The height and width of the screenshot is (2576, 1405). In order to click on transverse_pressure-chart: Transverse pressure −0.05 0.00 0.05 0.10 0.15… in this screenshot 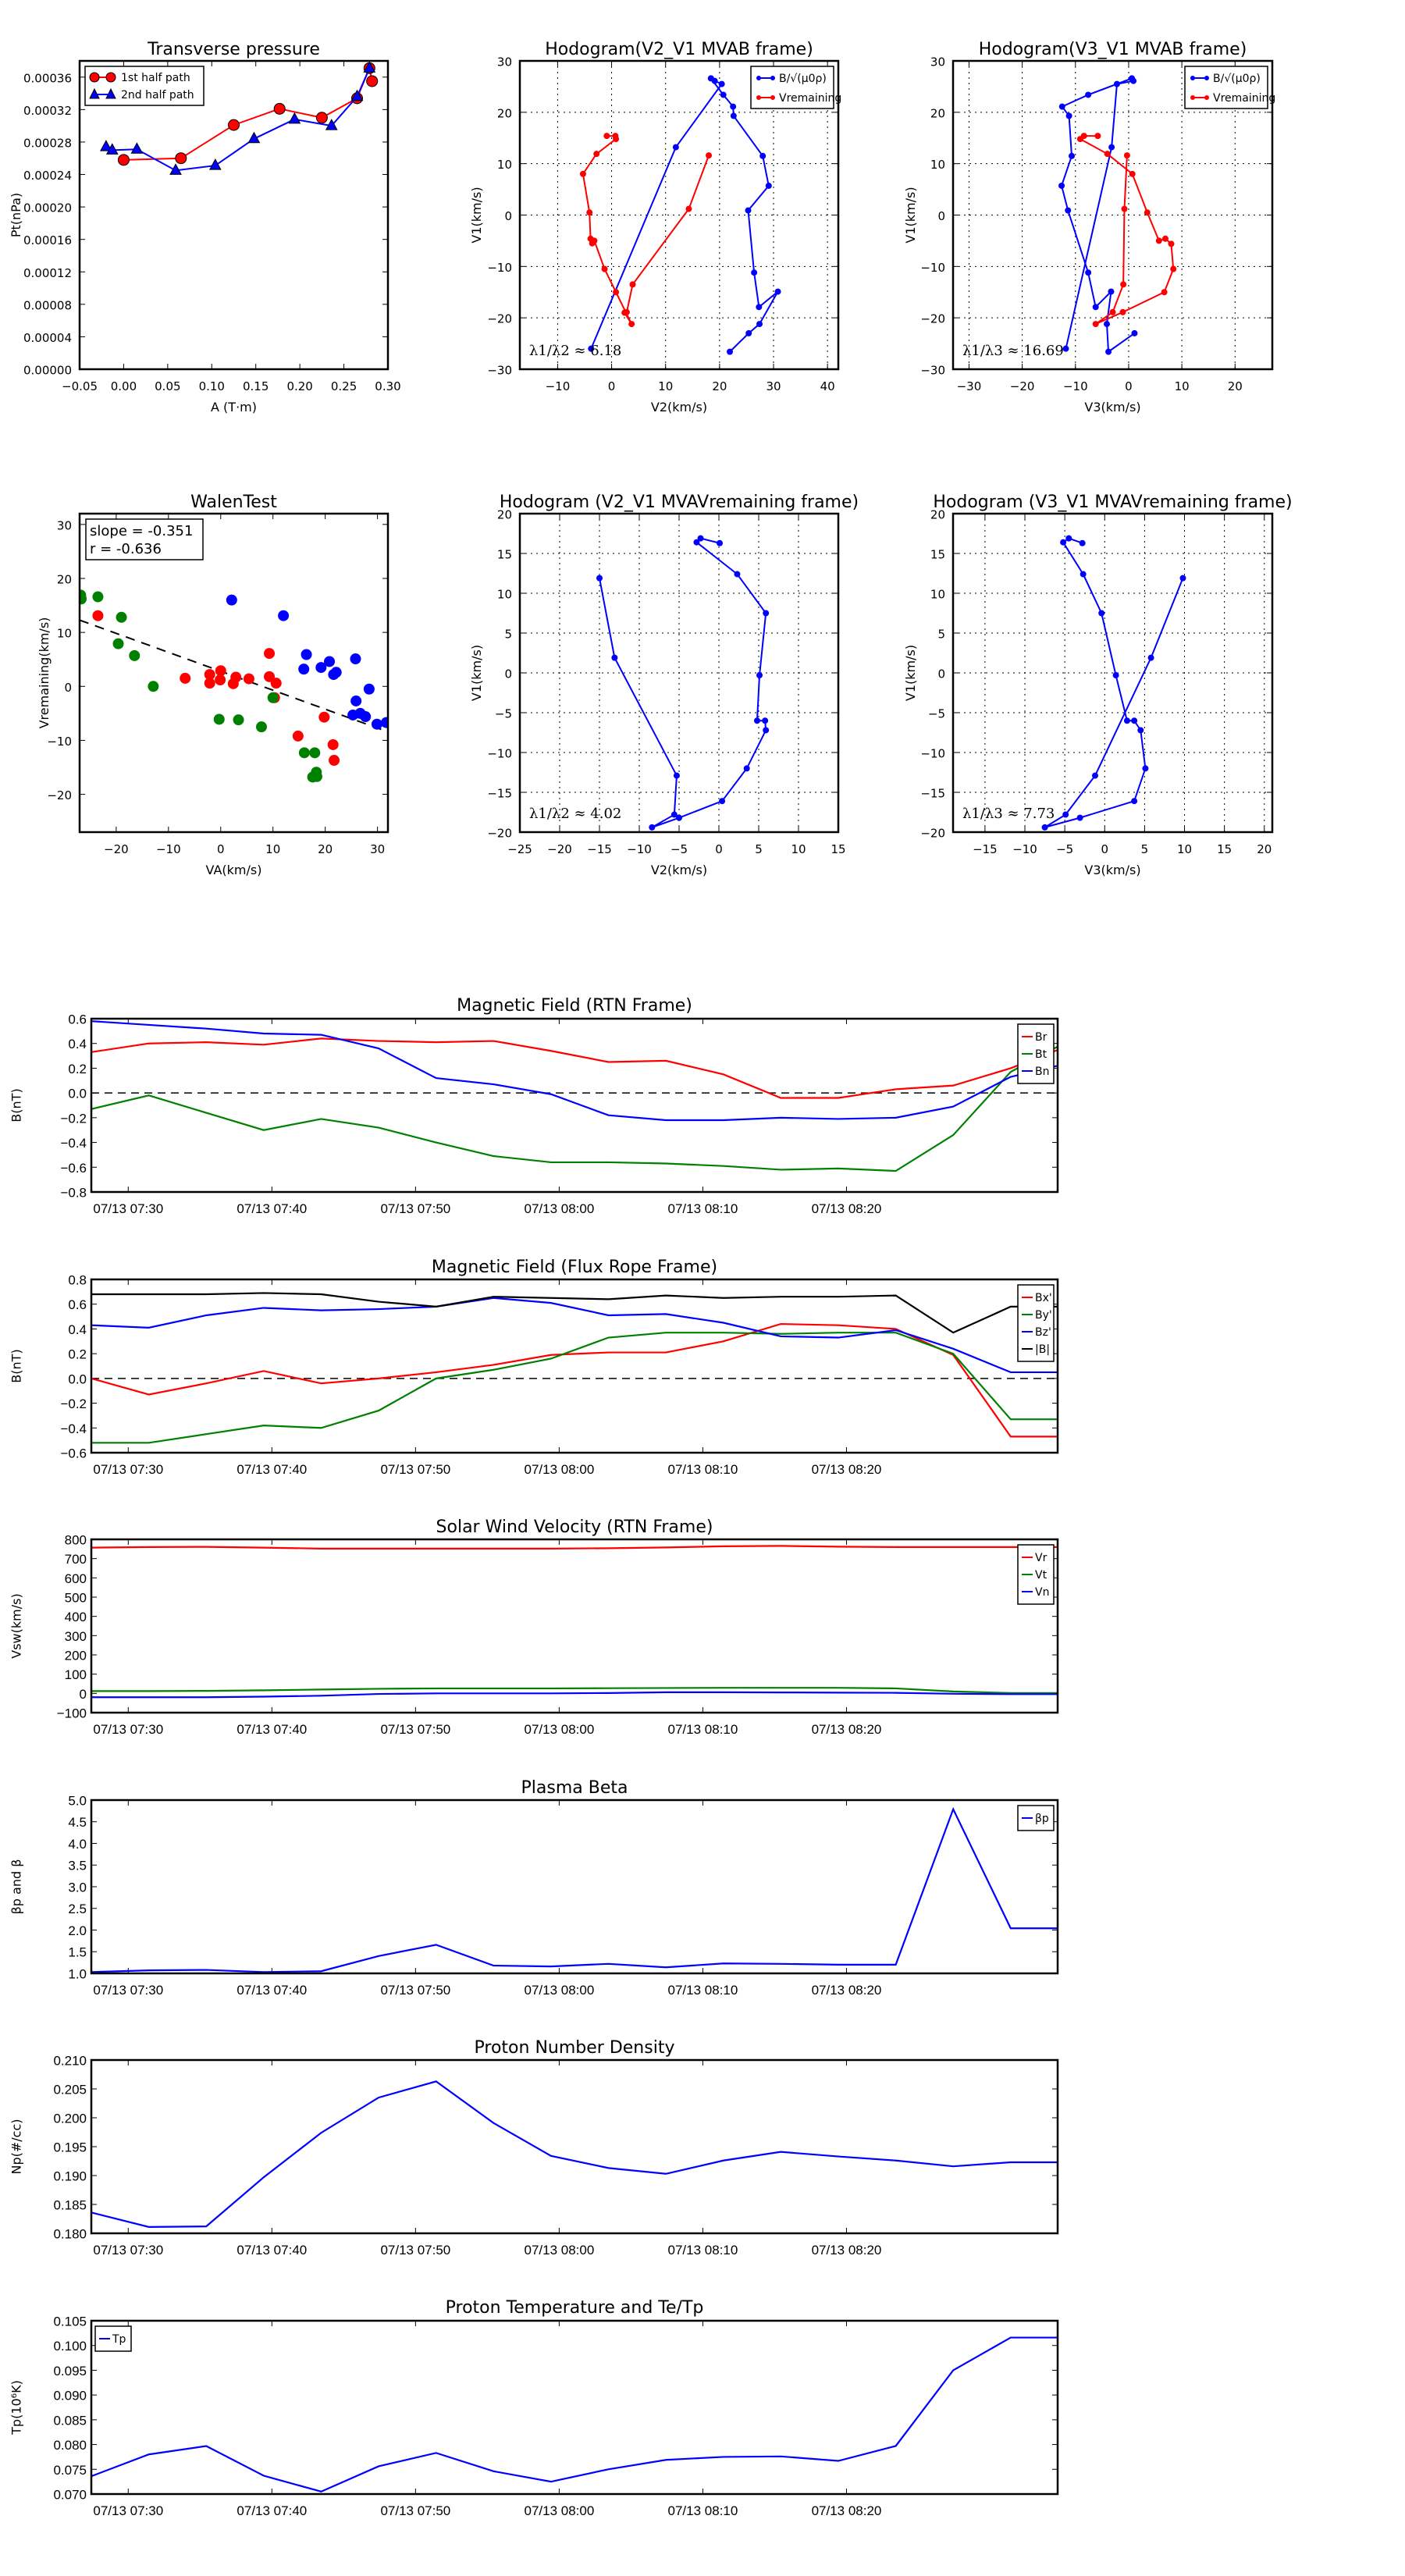, I will do `click(205, 227)`.